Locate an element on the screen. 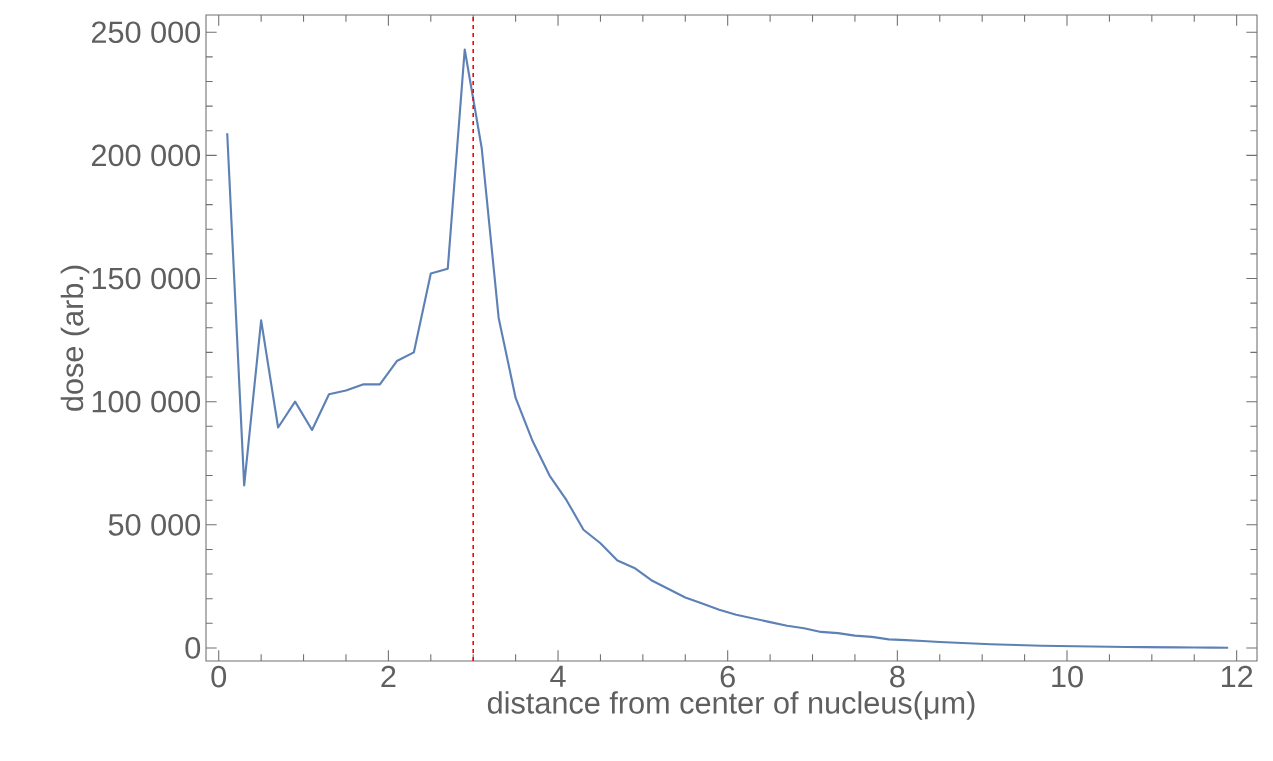 The height and width of the screenshot is (761, 1273). y-tick-label: 0 is located at coordinates (193, 648).